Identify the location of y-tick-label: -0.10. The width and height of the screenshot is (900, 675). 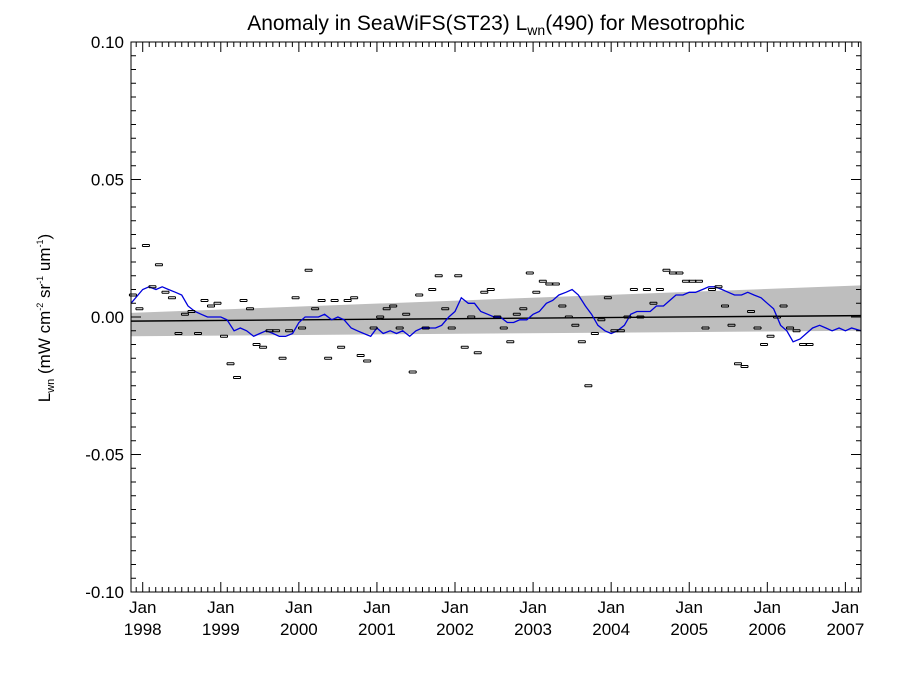
(104, 592).